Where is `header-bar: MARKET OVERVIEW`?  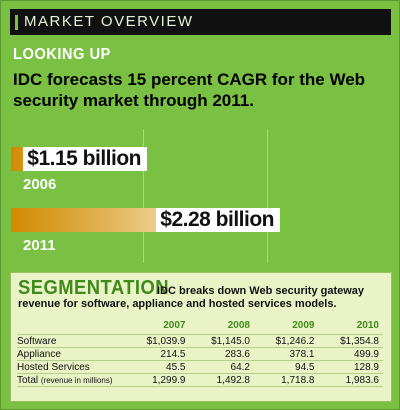 header-bar: MARKET OVERVIEW is located at coordinates (200, 22).